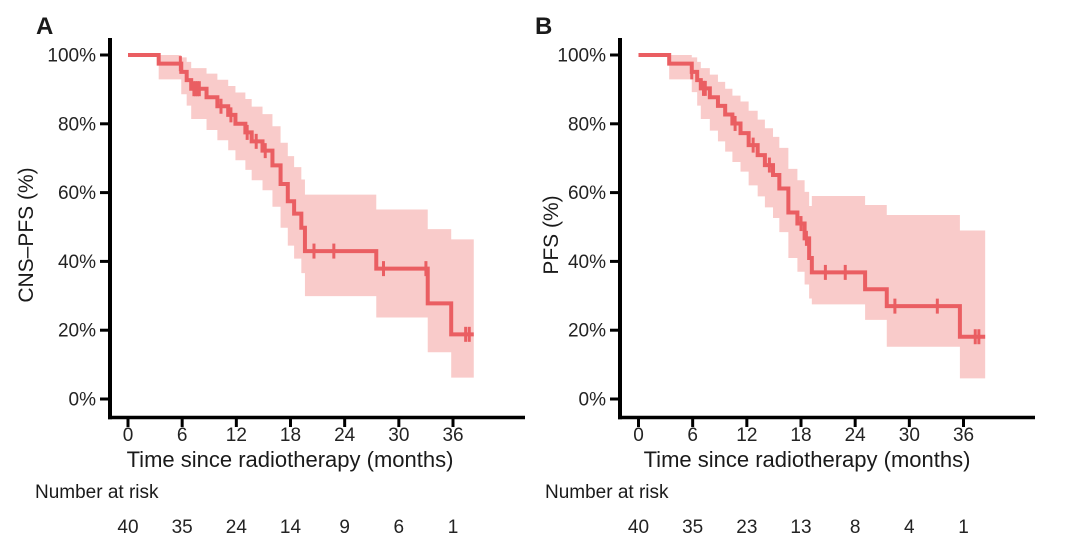 This screenshot has height=551, width=1080. Describe the element at coordinates (855, 527) in the screenshot. I see `risk-count: 8` at that location.